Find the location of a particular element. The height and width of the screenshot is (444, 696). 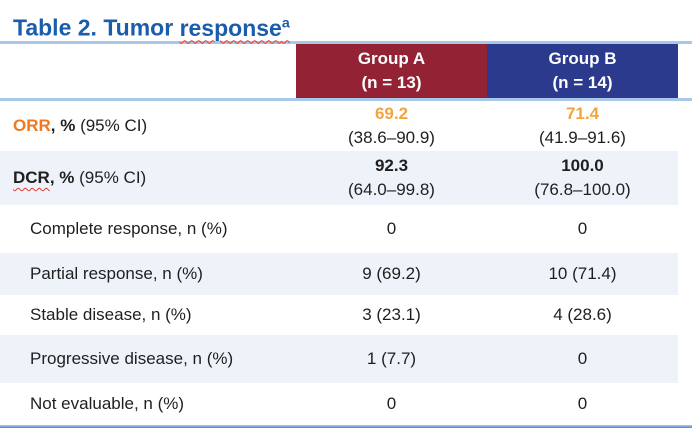

progressive-disease-group-a: 1 (7.7) is located at coordinates (391, 358).